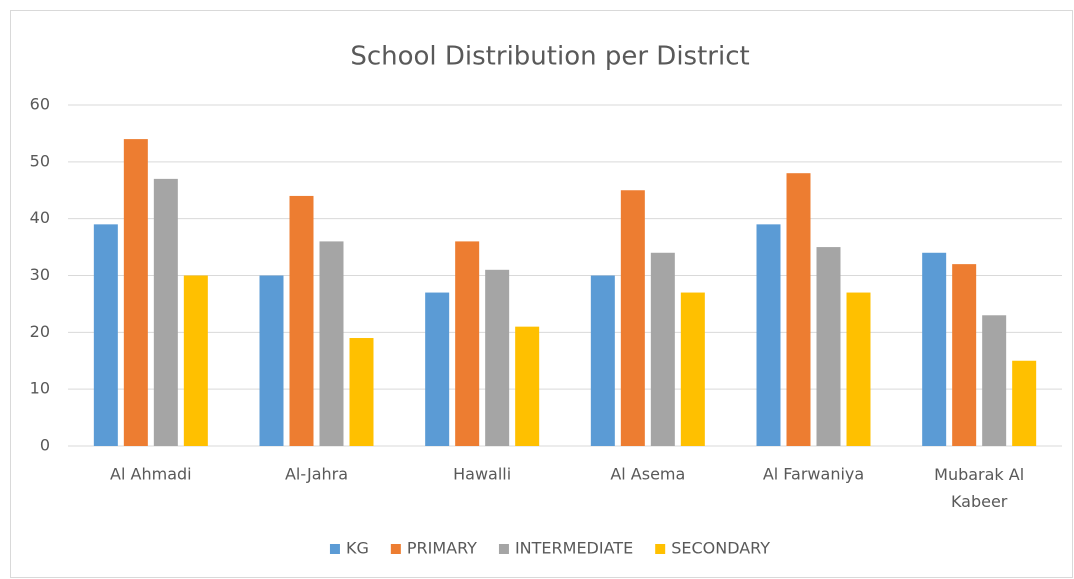  I want to click on y-tick-label: 30, so click(40, 274).